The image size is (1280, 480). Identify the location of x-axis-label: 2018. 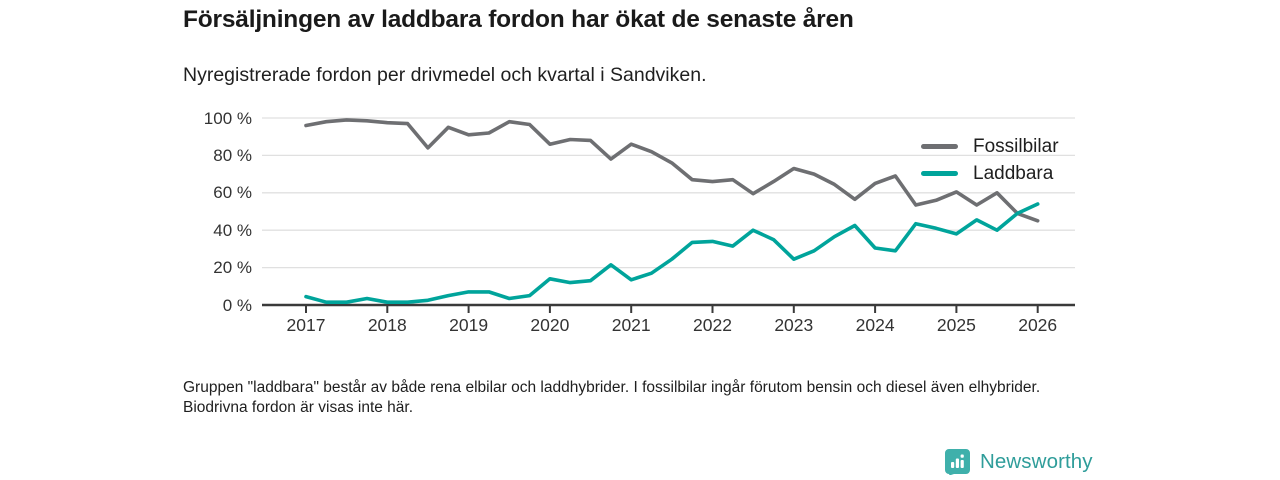
(387, 325).